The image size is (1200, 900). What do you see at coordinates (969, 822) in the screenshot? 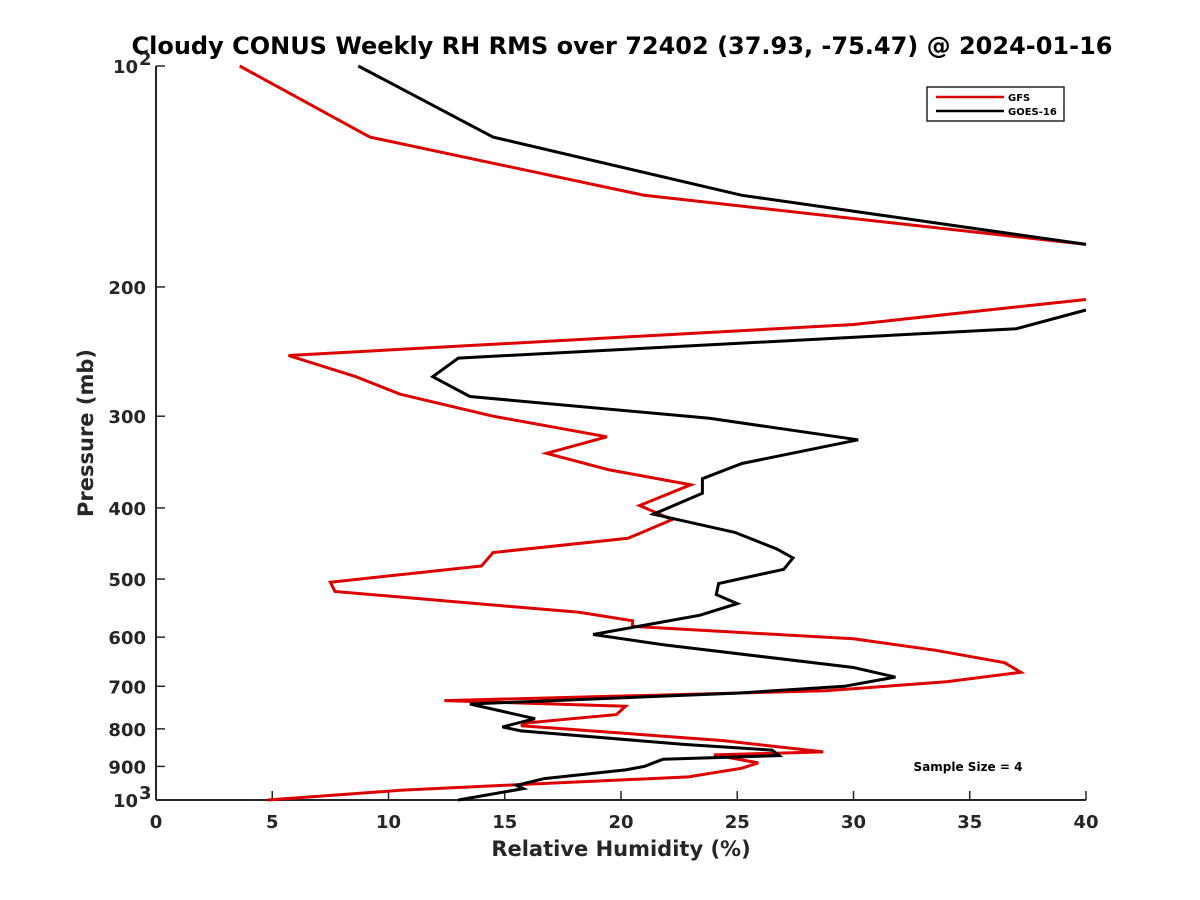
I see `x-tick-label: 35` at bounding box center [969, 822].